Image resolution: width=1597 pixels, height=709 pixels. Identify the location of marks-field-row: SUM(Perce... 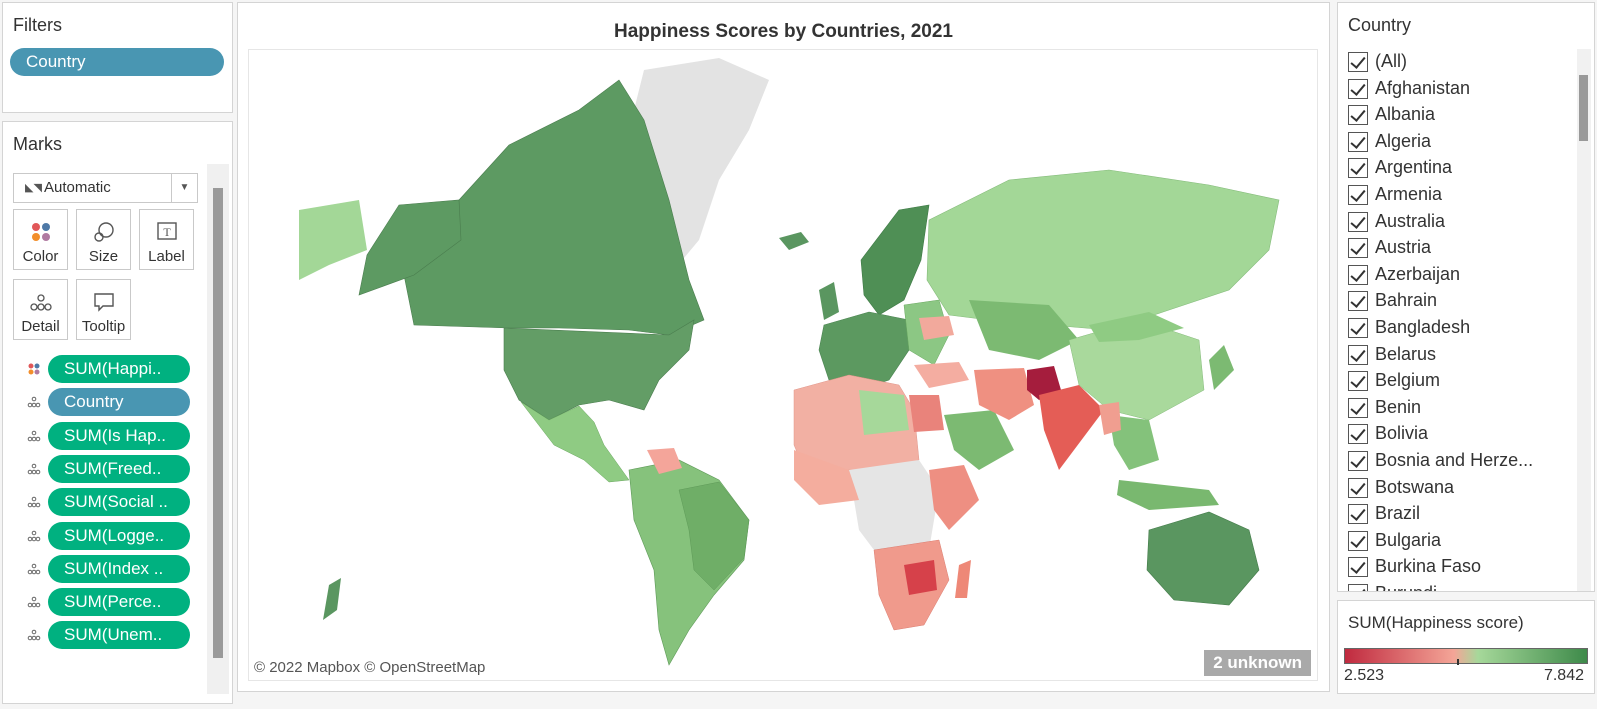
(103, 602).